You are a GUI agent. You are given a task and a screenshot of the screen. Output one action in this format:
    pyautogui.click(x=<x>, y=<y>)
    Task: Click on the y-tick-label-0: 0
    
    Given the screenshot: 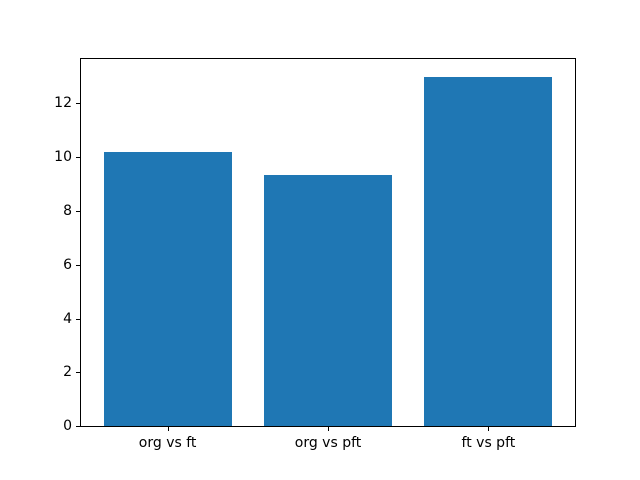 What is the action you would take?
    pyautogui.click(x=67, y=426)
    